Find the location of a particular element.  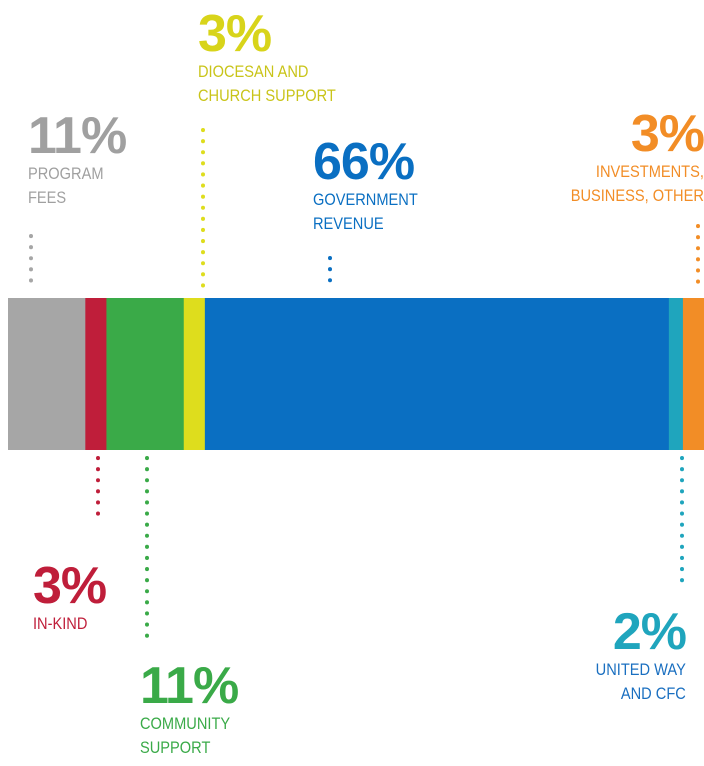

bar-segment-investments-business-other is located at coordinates (693, 374).